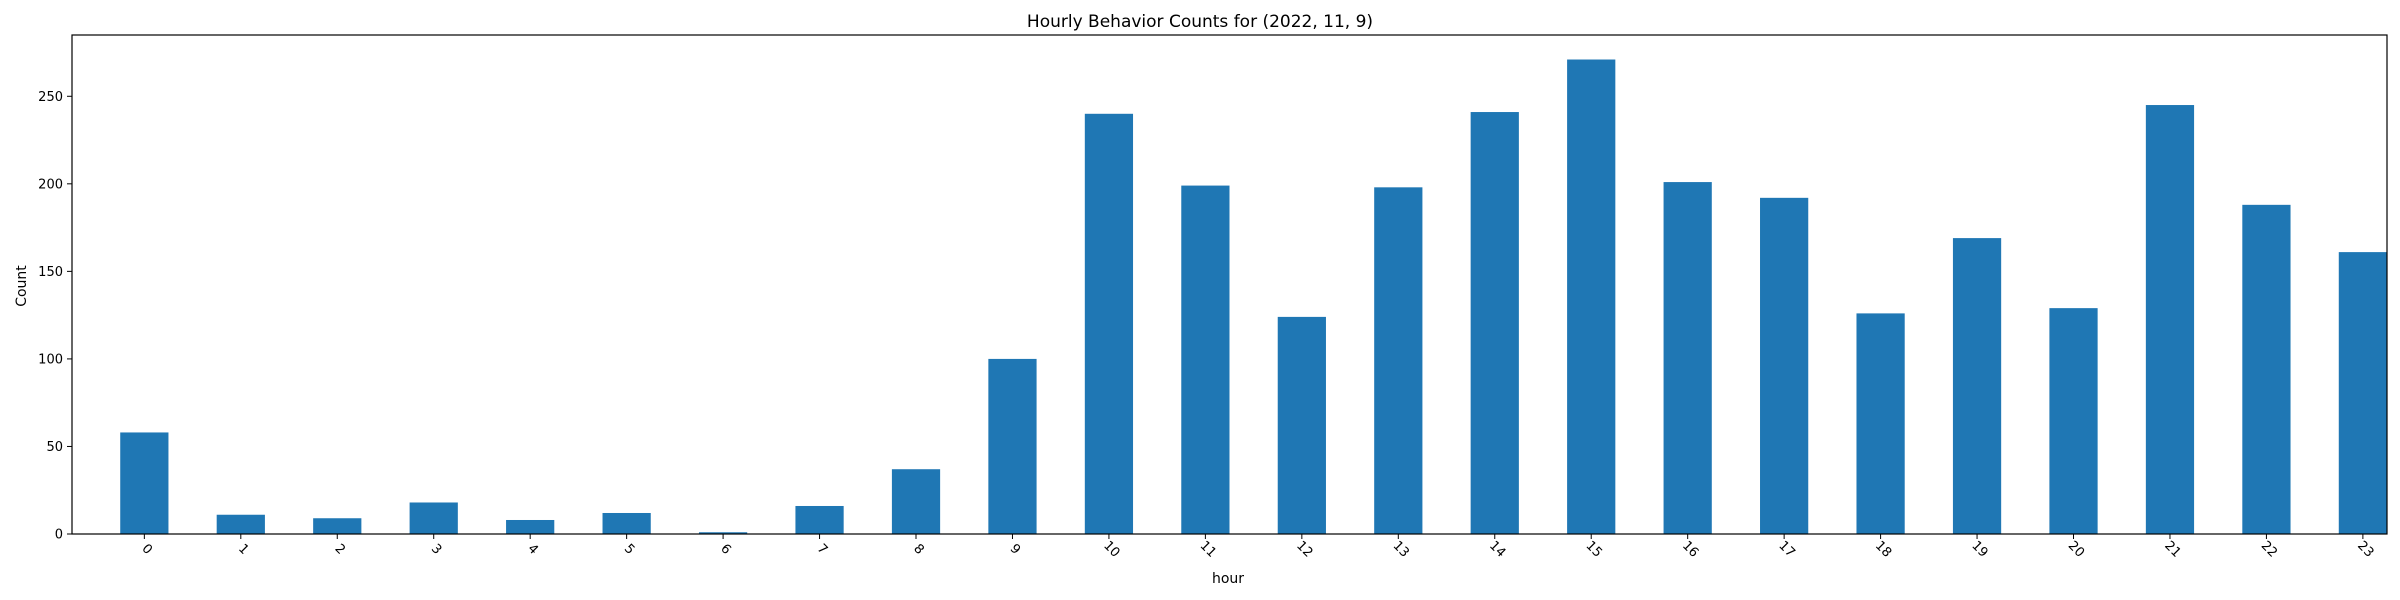 This screenshot has height=600, width=2400. Describe the element at coordinates (147, 549) in the screenshot. I see `x-tick-label: 0` at that location.